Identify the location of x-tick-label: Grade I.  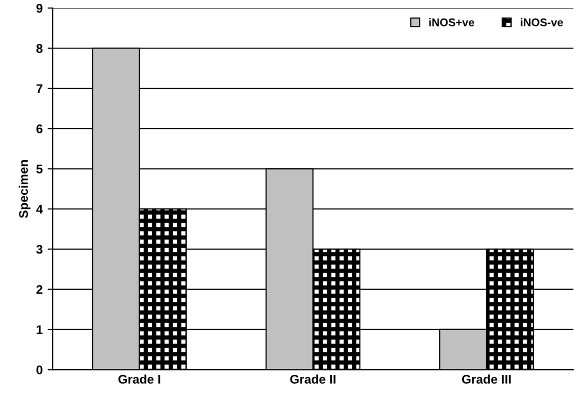
(139, 379).